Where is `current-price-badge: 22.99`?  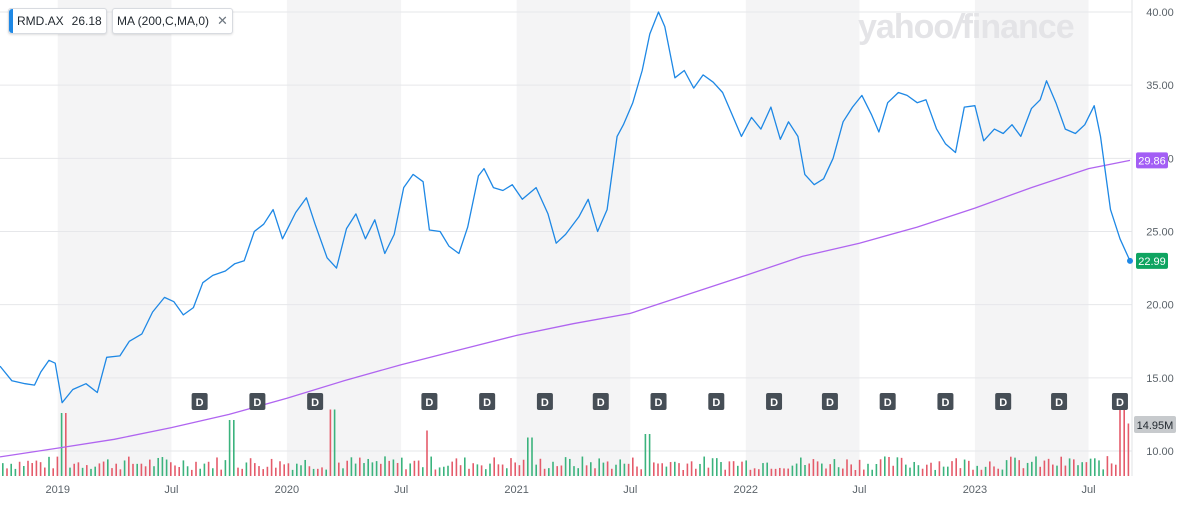 current-price-badge: 22.99 is located at coordinates (1152, 262).